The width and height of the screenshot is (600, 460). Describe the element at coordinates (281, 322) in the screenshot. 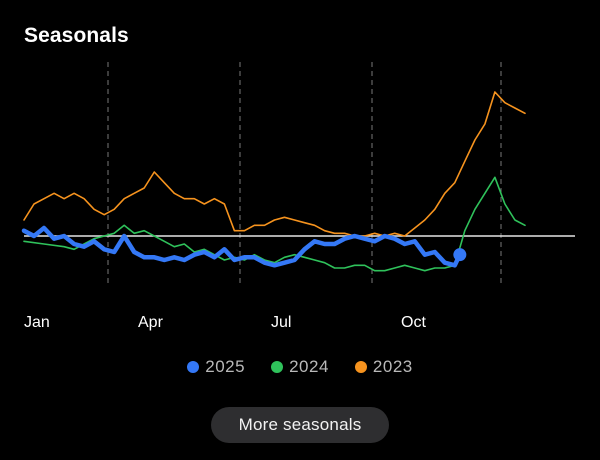

I see `x-tick-label: Jul` at that location.